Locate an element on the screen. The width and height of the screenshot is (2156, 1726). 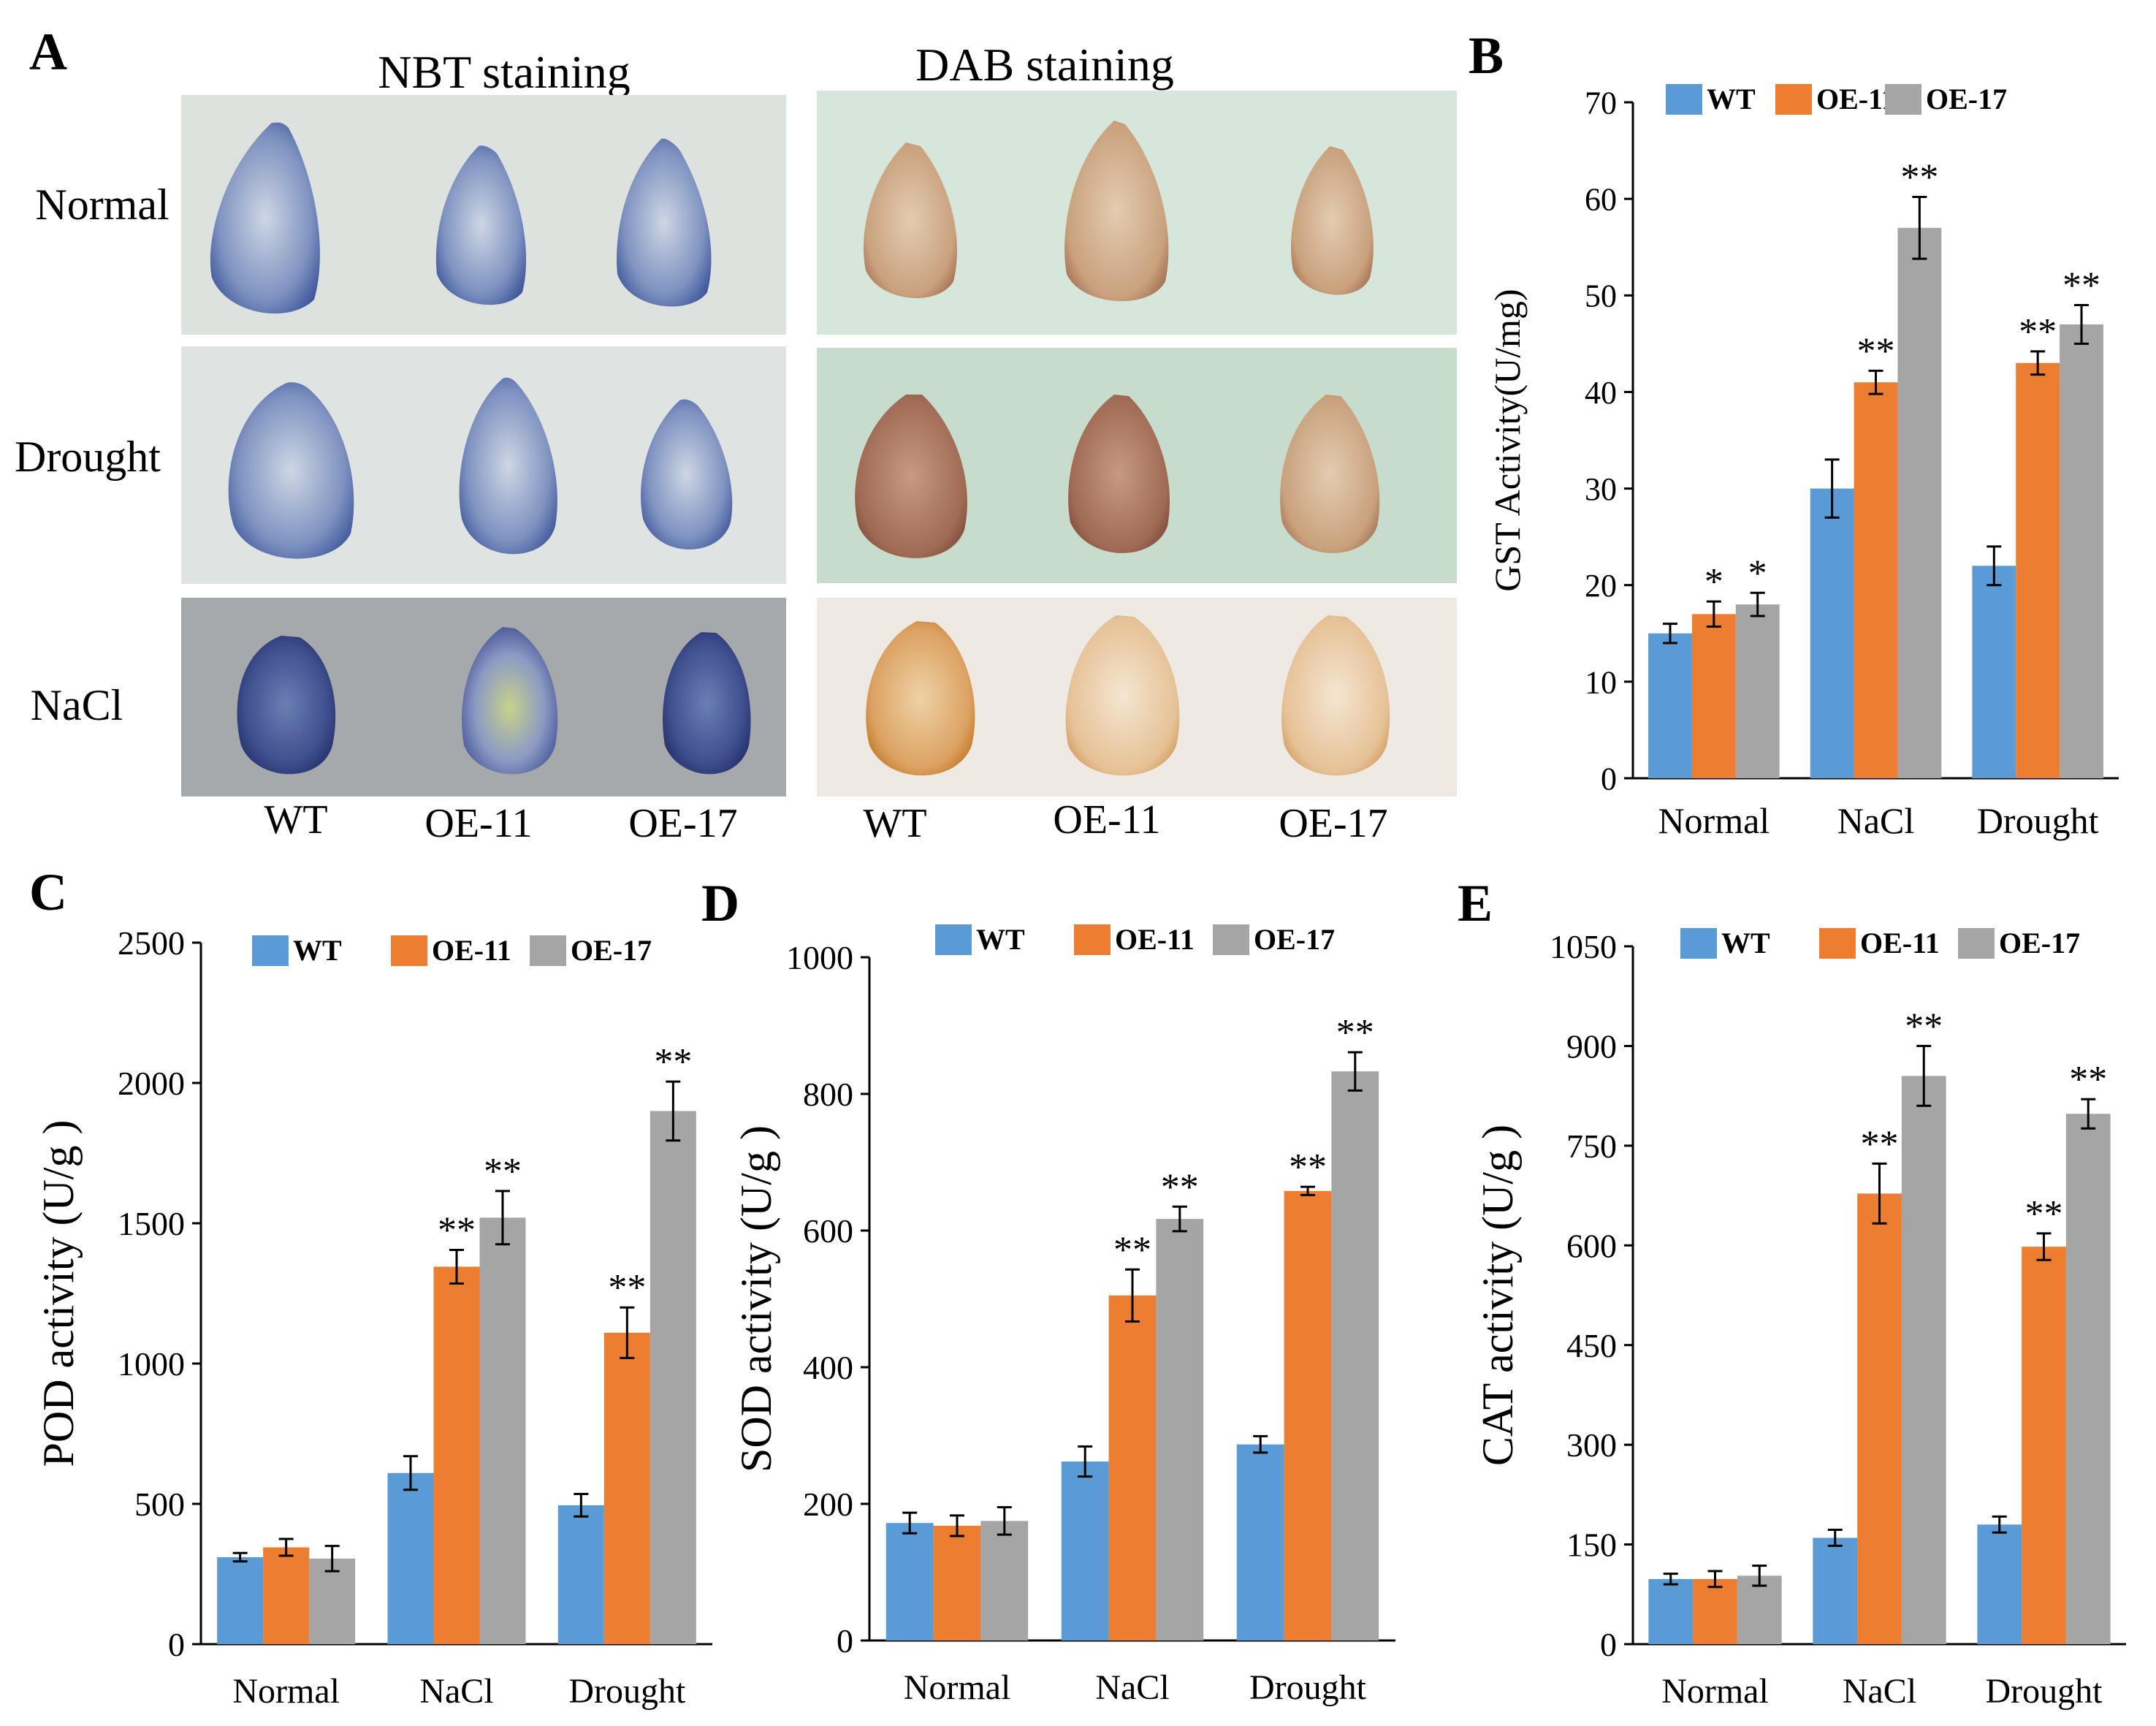
panel-a-letter: A is located at coordinates (48, 52).